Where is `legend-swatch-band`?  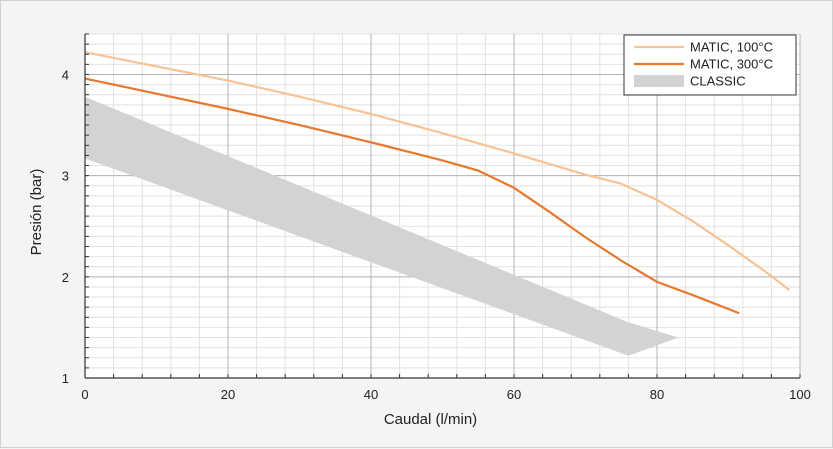 legend-swatch-band is located at coordinates (659, 81).